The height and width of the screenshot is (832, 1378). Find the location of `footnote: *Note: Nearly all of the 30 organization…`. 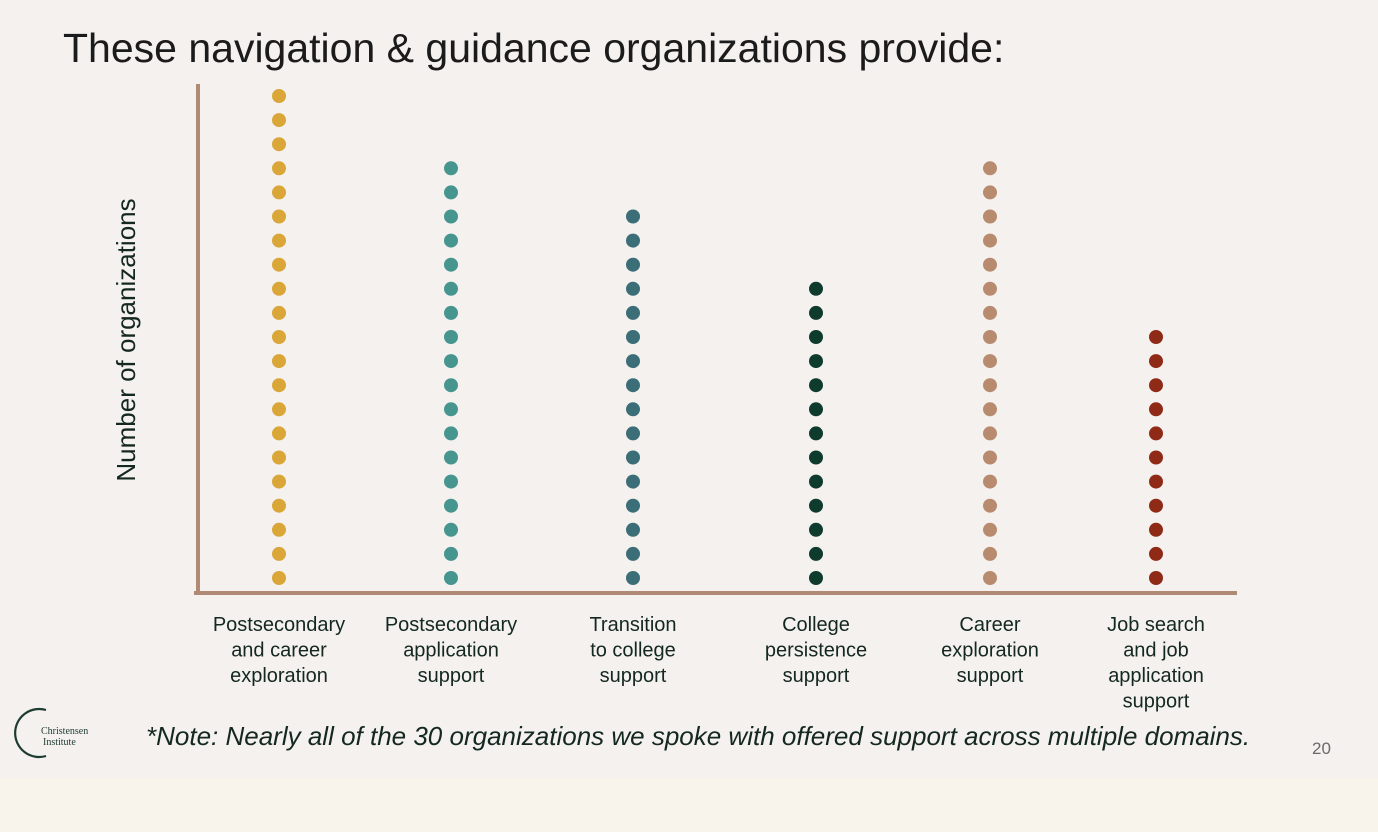

footnote: *Note: Nearly all of the 30 organization… is located at coordinates (698, 736).